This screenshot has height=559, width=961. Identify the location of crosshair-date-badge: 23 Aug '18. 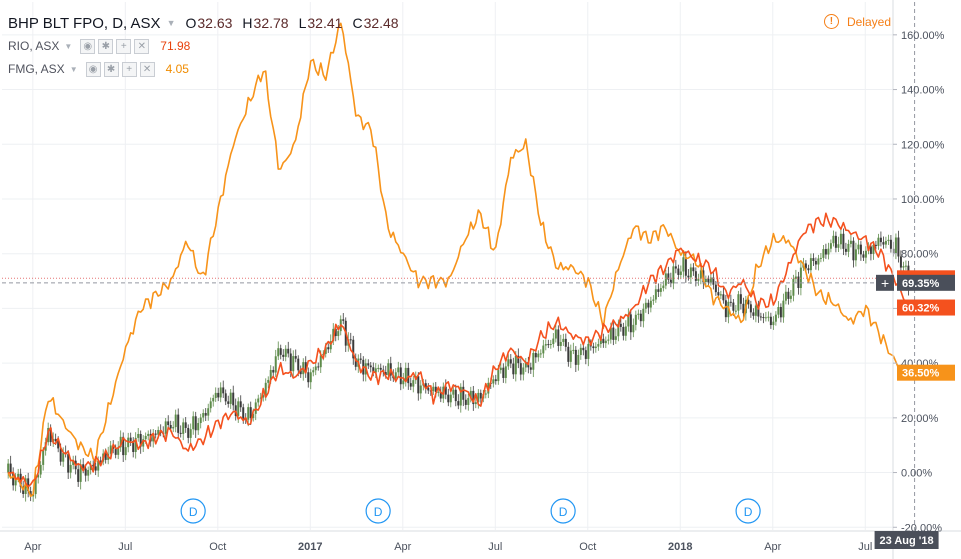
(906, 540).